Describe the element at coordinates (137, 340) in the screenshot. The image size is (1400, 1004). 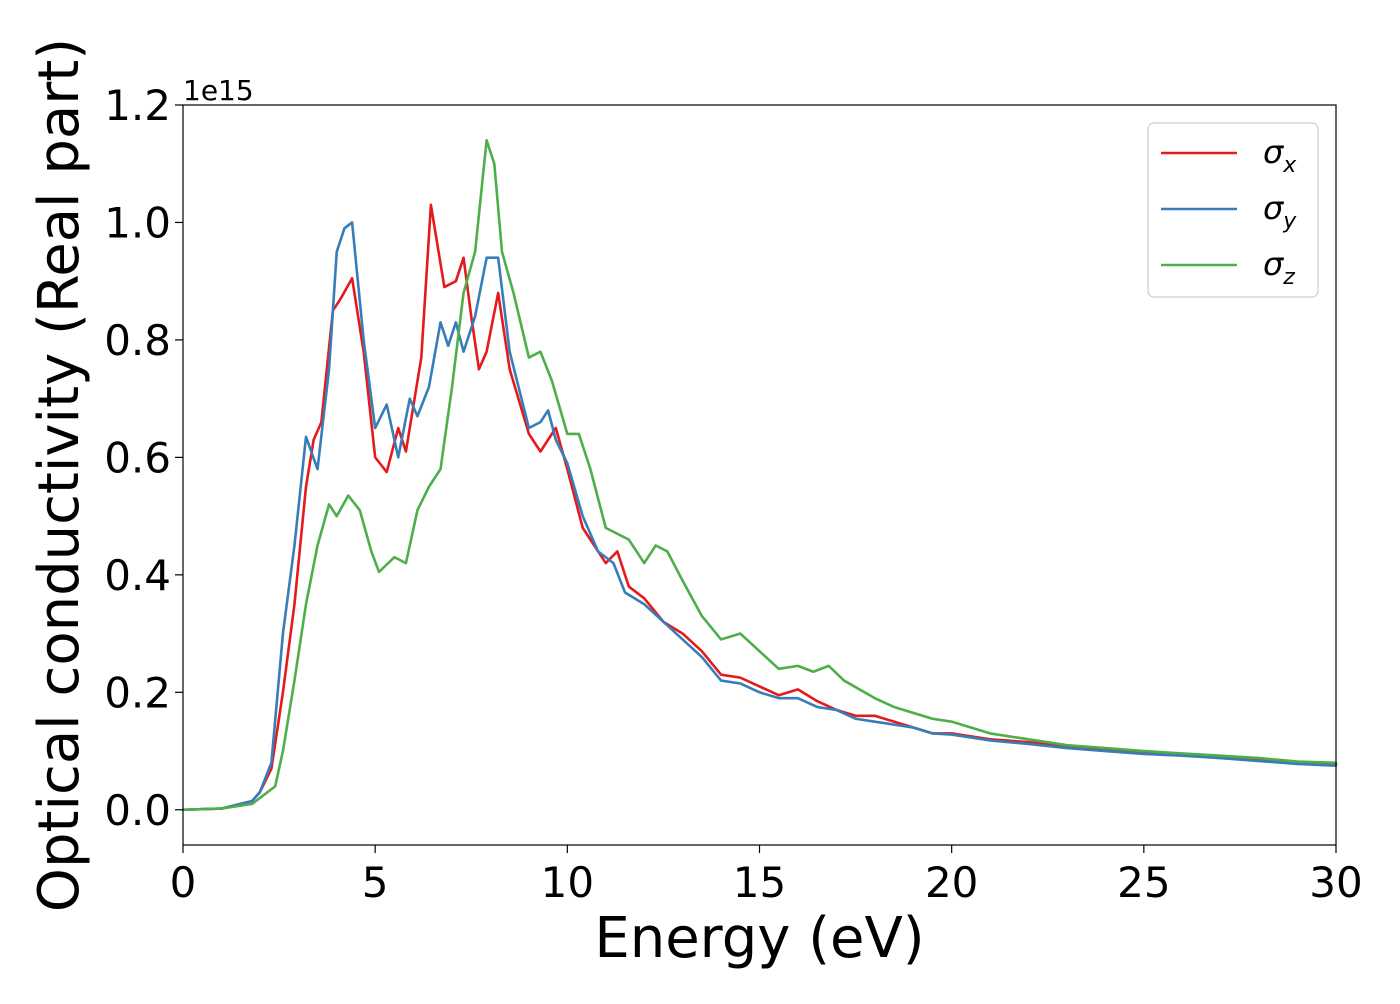
I see `y-tick-label: 0.8` at that location.